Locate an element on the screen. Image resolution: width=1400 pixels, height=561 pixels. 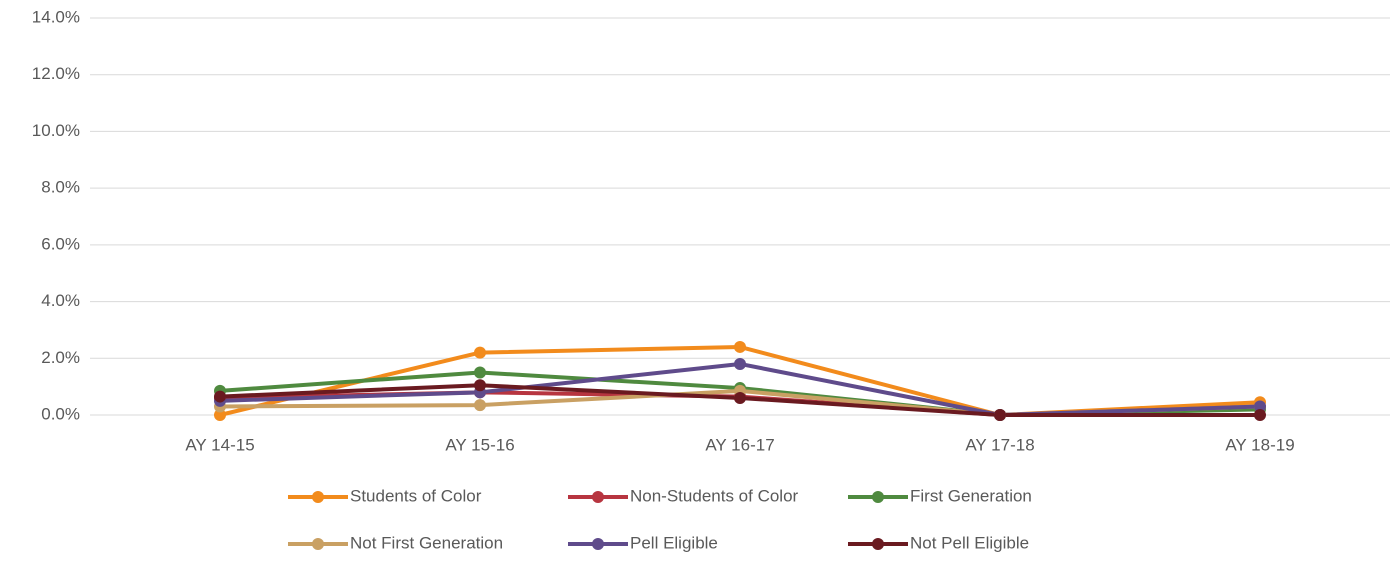
x-tick-label: AY 15-16 is located at coordinates (479, 444).